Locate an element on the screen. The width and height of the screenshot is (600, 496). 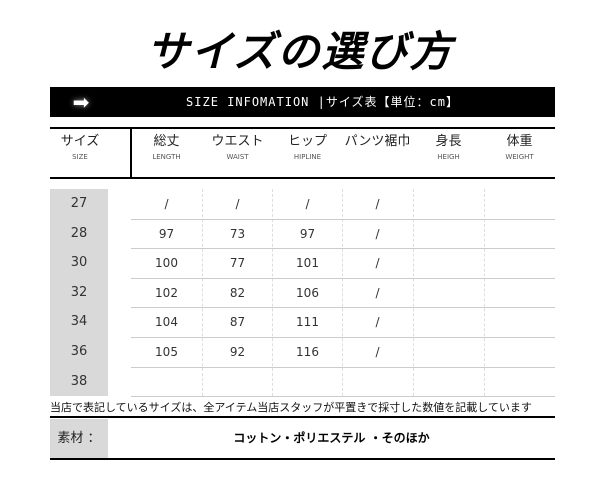
column-header: ウエスト WAIST is located at coordinates (237, 154).